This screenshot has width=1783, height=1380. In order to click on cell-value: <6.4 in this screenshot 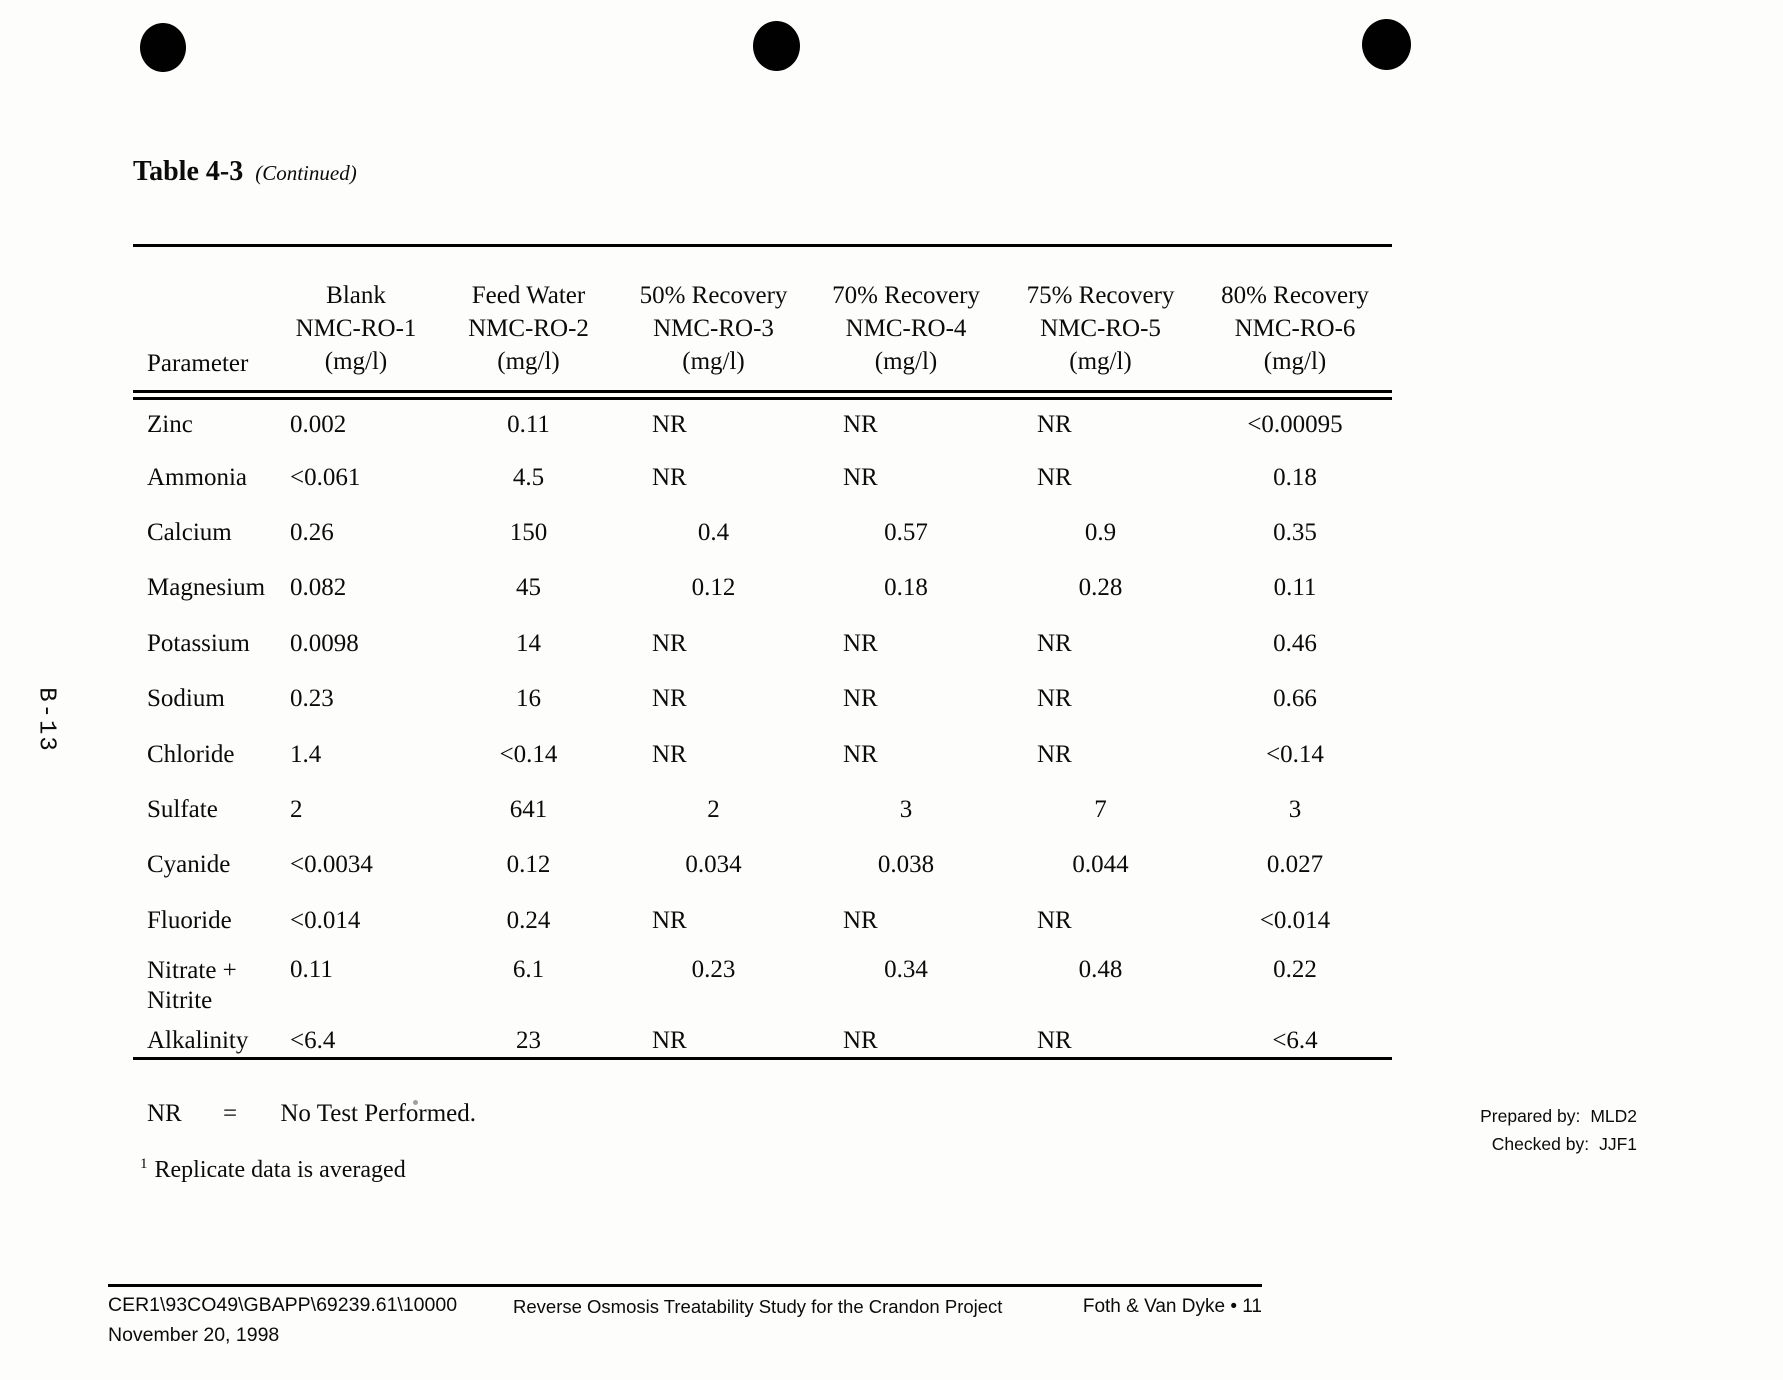, I will do `click(1295, 1040)`.